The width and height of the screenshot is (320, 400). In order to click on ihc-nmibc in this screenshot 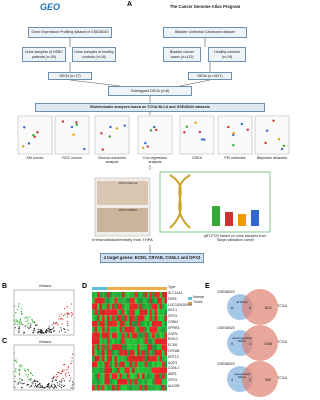, I will do `click(122, 220)`.